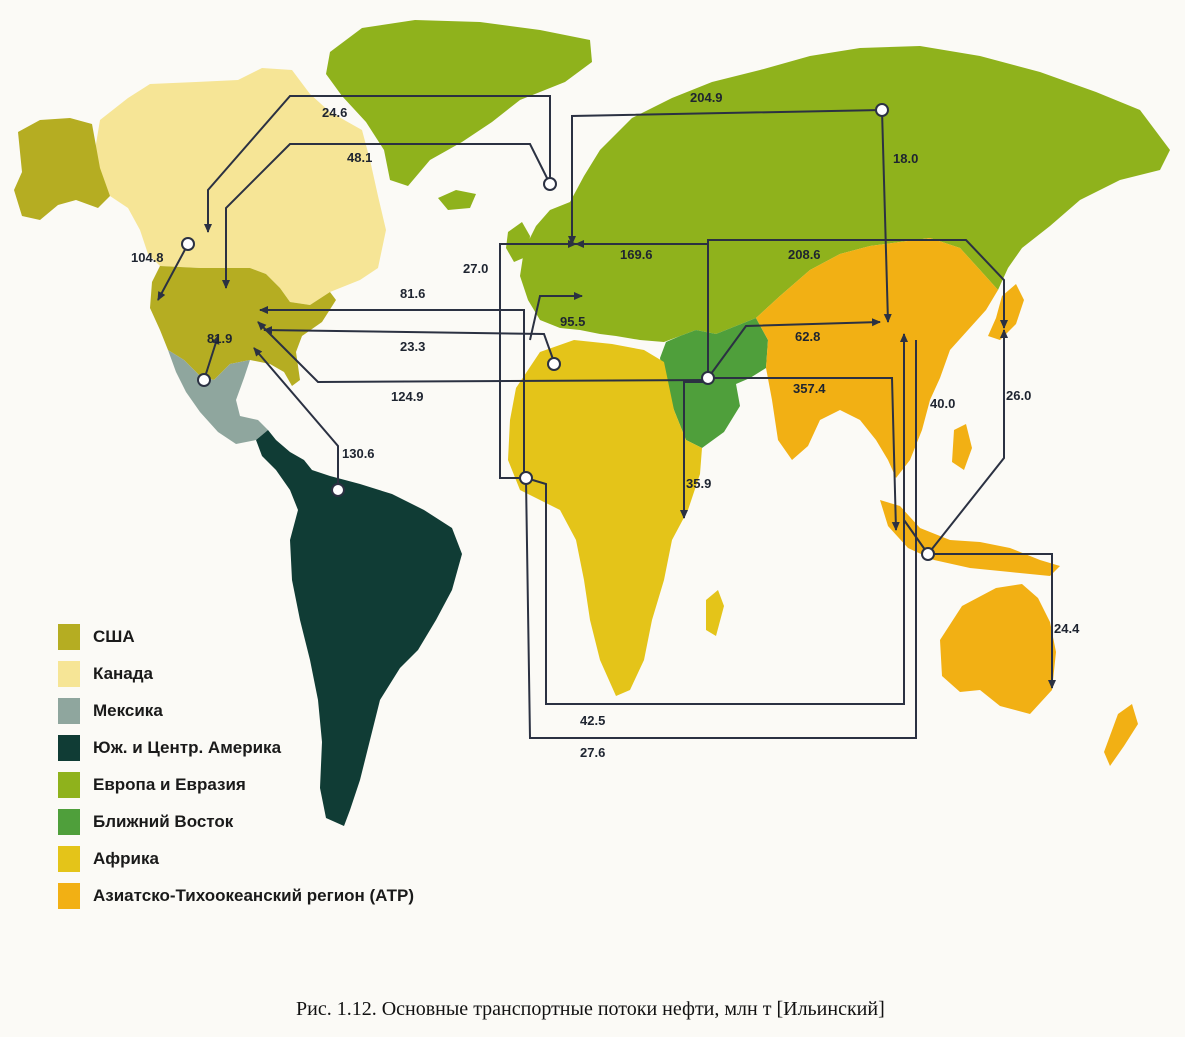 This screenshot has width=1185, height=1037. I want to click on flow-label: 40.0, so click(942, 403).